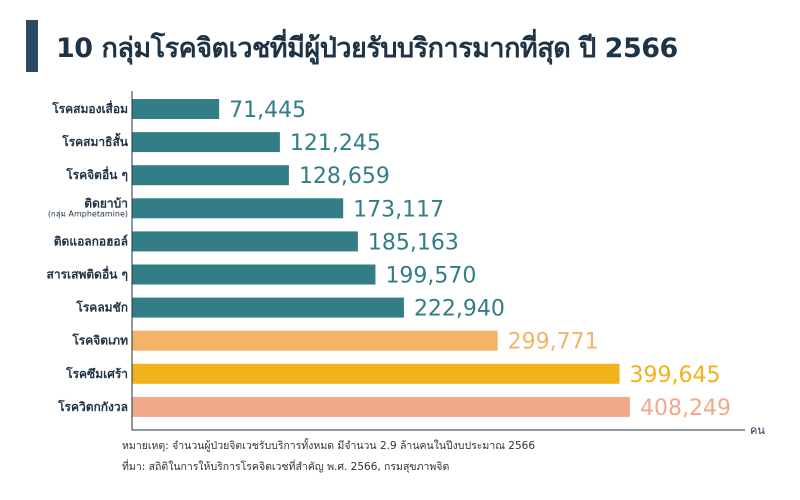 The image size is (800, 500). Describe the element at coordinates (675, 375) in the screenshot. I see `value-label-9: 399,645` at that location.